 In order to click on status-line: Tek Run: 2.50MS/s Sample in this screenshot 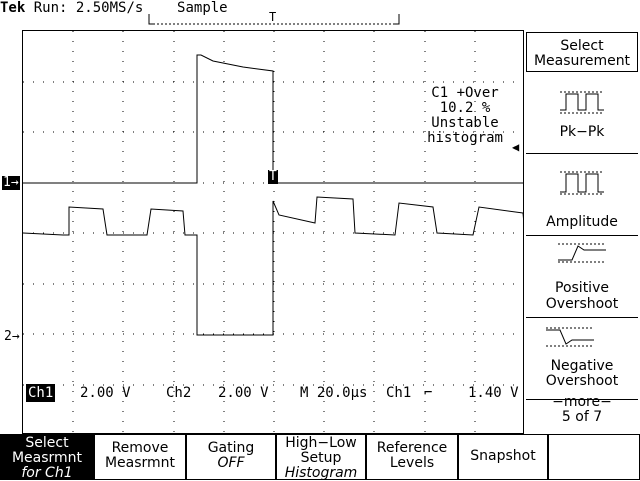, I will do `click(114, 8)`.